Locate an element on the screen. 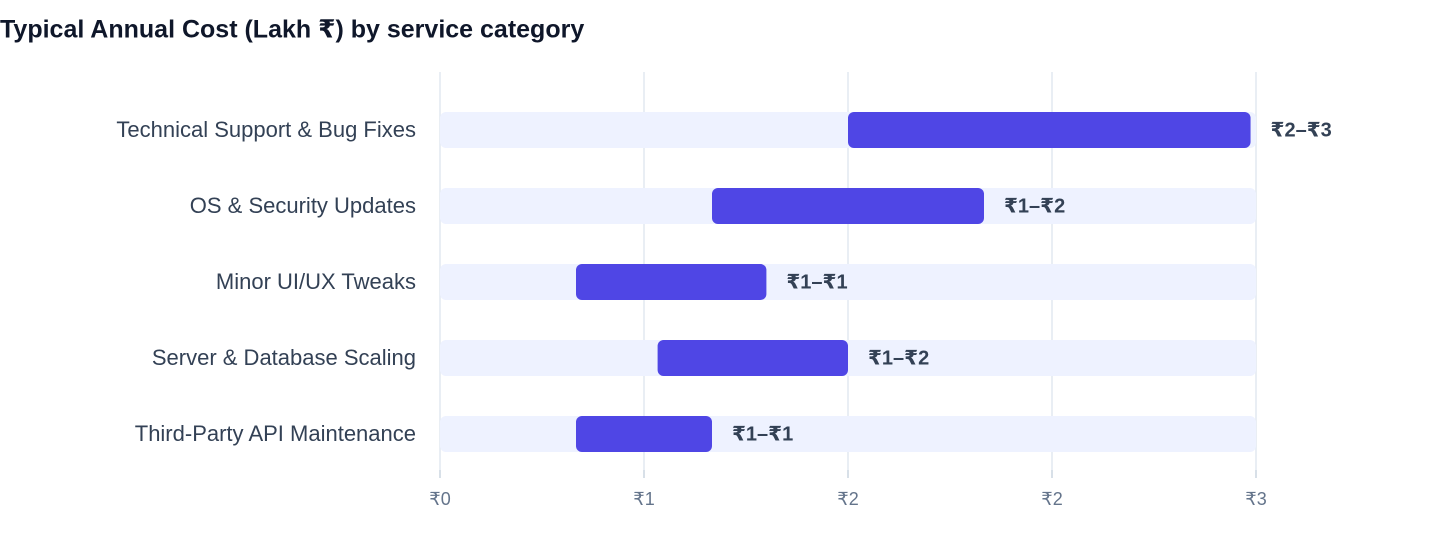 This screenshot has width=1440, height=560. y-tick-label: OS & Security Updates is located at coordinates (303, 205).